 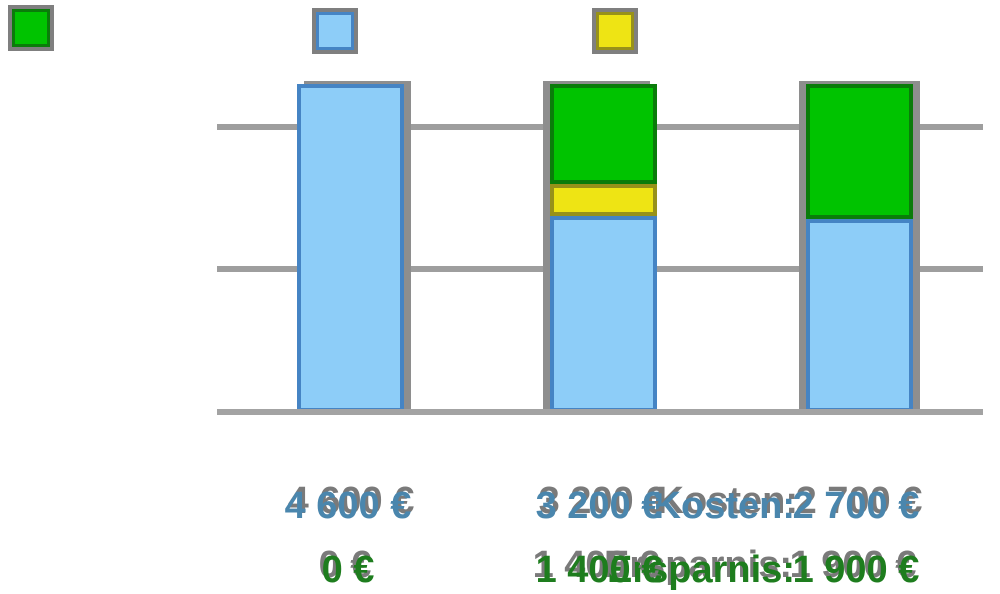 I want to click on yellow-segment, so click(x=603, y=200).